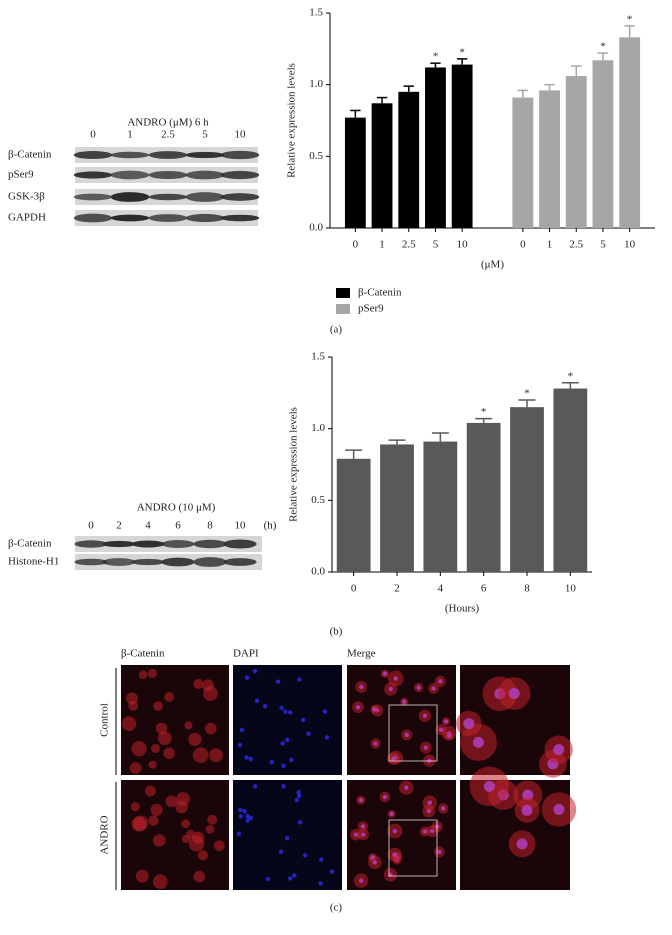  What do you see at coordinates (287, 720) in the screenshot?
I see `micrograph` at bounding box center [287, 720].